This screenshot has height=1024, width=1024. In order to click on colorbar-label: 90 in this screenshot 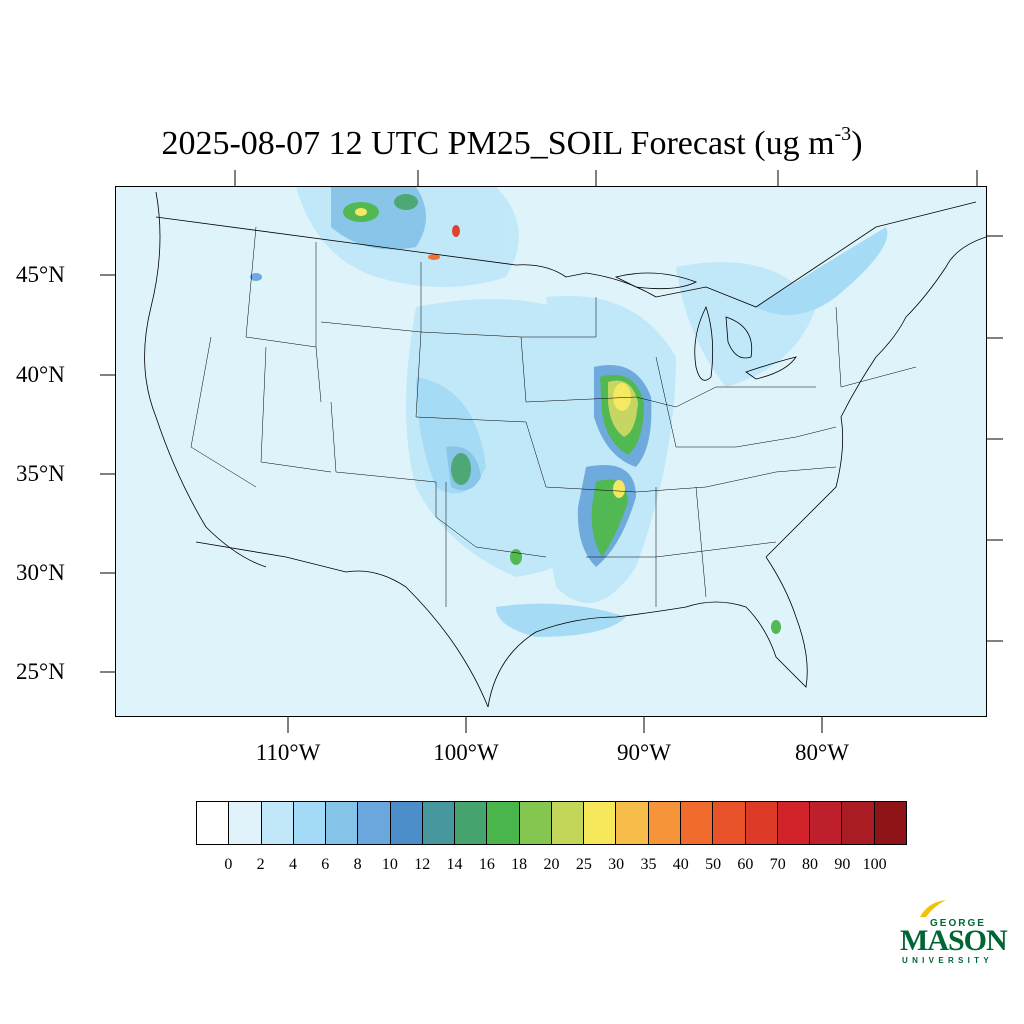, I will do `click(842, 864)`.